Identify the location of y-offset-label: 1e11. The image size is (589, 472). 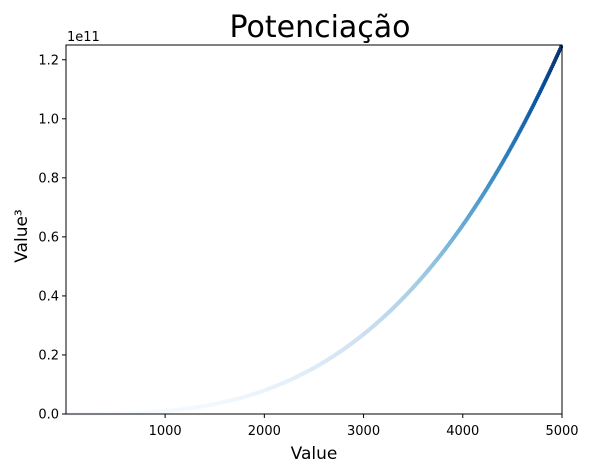
(83, 37).